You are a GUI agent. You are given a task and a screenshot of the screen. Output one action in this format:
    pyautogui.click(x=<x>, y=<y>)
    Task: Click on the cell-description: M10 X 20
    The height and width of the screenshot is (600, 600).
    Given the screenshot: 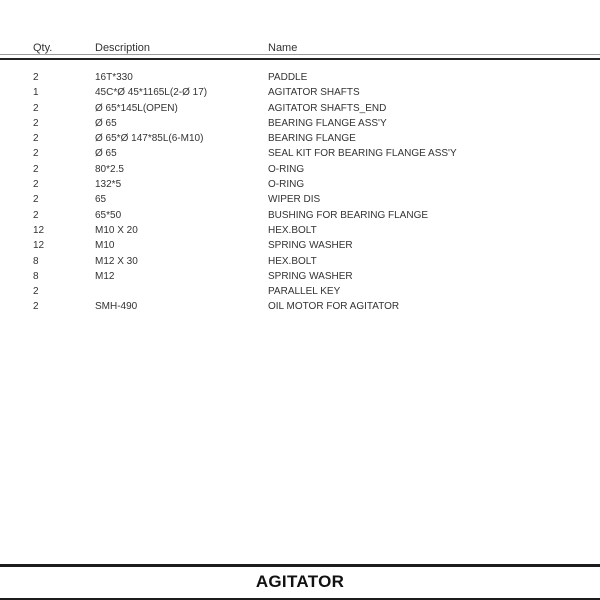 What is the action you would take?
    pyautogui.click(x=116, y=230)
    